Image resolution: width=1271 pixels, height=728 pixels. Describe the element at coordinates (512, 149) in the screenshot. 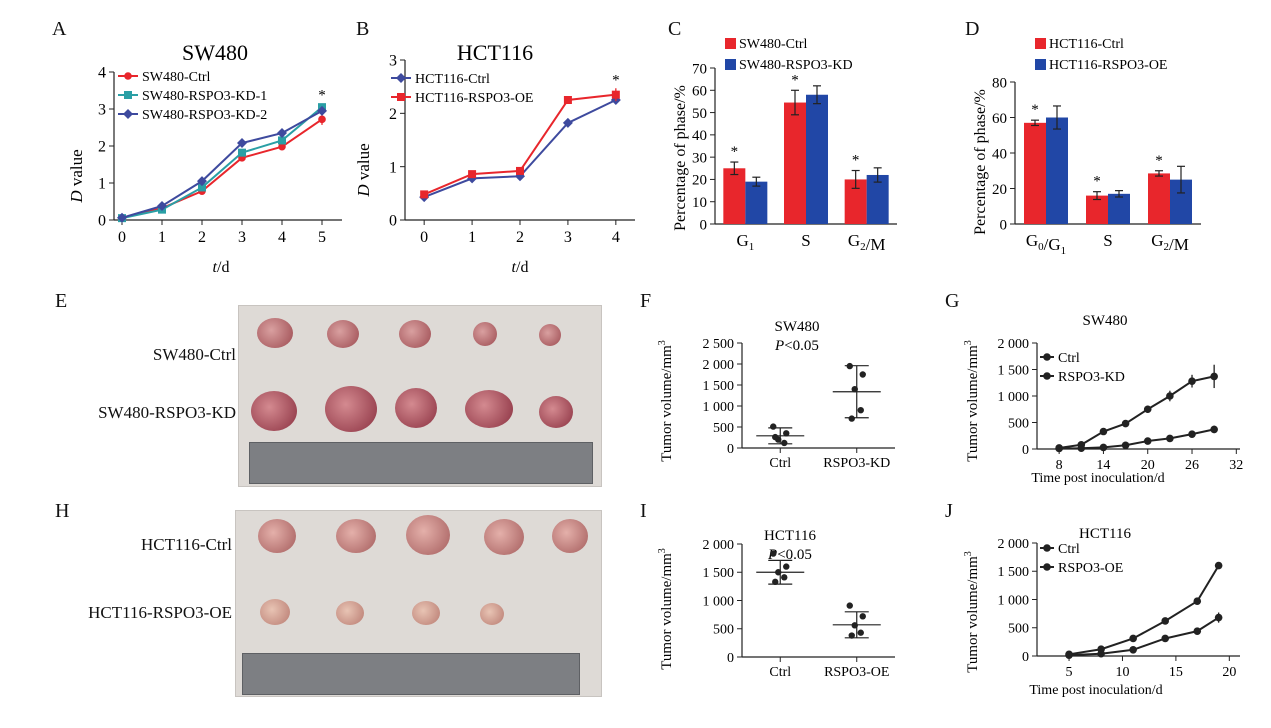

I see `chart-b-plot: 0 1 2 3 0 1 2 3 4 * HCT116-Ctrl HCT116-RSPO3-OE` at that location.